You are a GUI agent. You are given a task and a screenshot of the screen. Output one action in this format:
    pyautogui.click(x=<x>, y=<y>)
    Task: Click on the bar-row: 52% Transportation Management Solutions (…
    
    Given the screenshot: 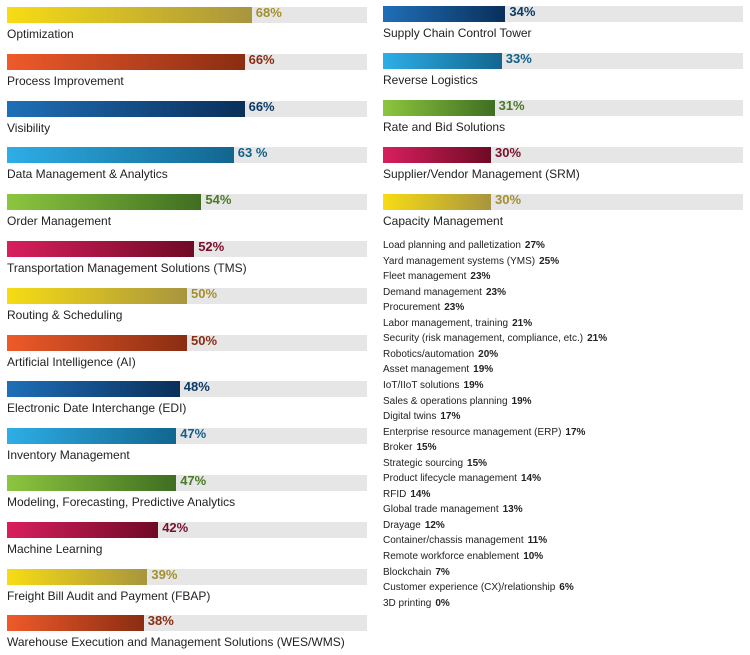 What is the action you would take?
    pyautogui.click(x=187, y=258)
    